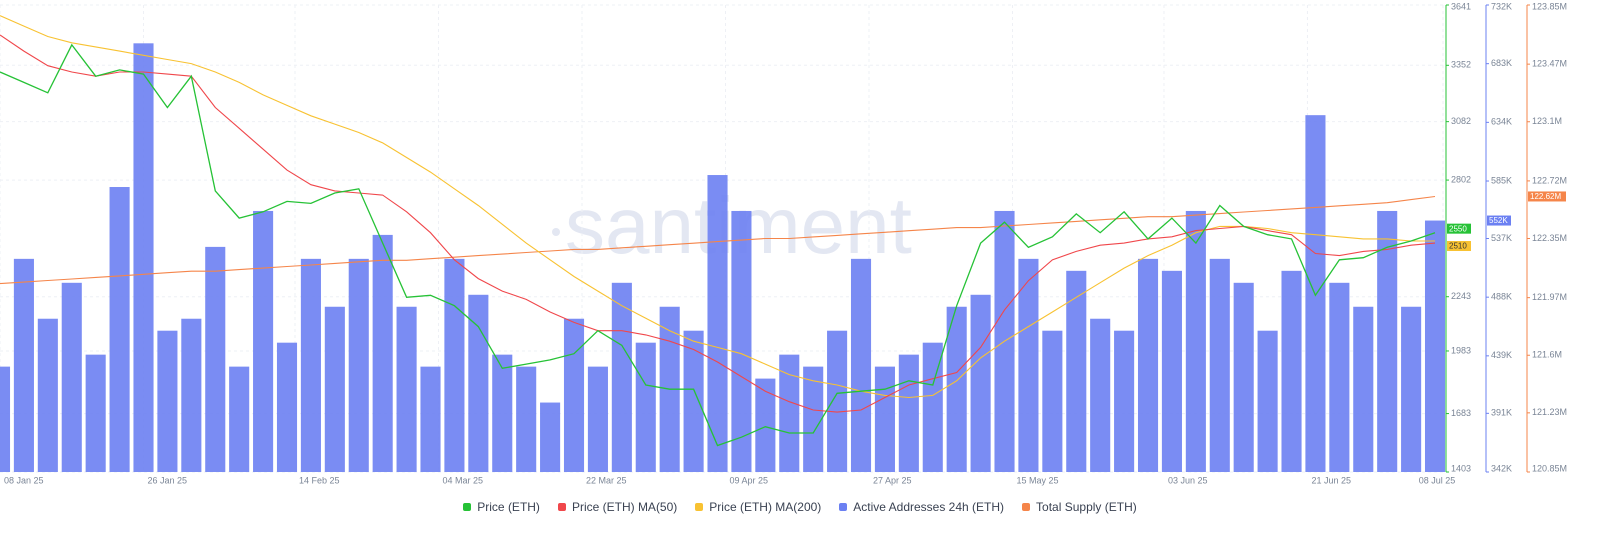  What do you see at coordinates (1549, 180) in the screenshot?
I see `y-tick-label: 122.72M` at bounding box center [1549, 180].